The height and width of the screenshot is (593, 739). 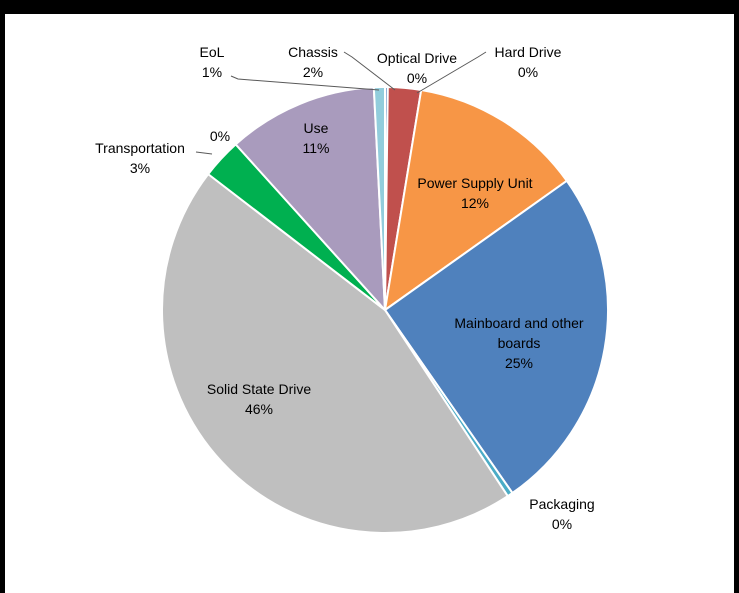 I want to click on pie-slice-use, so click(x=310, y=199).